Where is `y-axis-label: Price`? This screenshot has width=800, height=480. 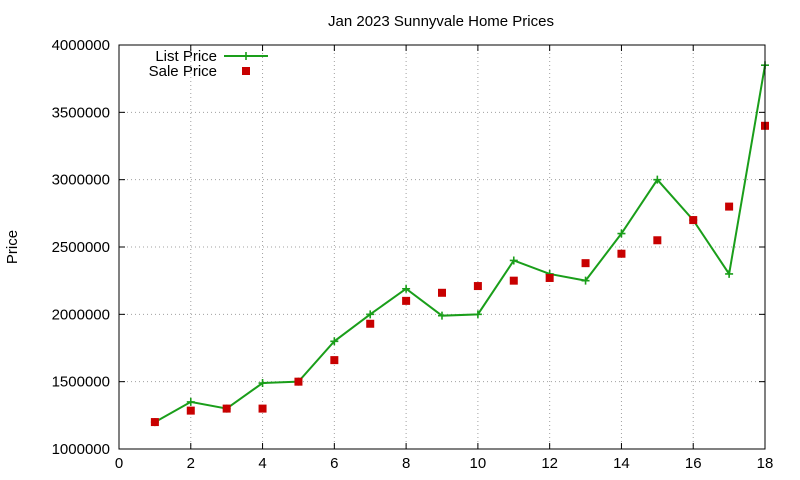 y-axis-label: Price is located at coordinates (12, 247).